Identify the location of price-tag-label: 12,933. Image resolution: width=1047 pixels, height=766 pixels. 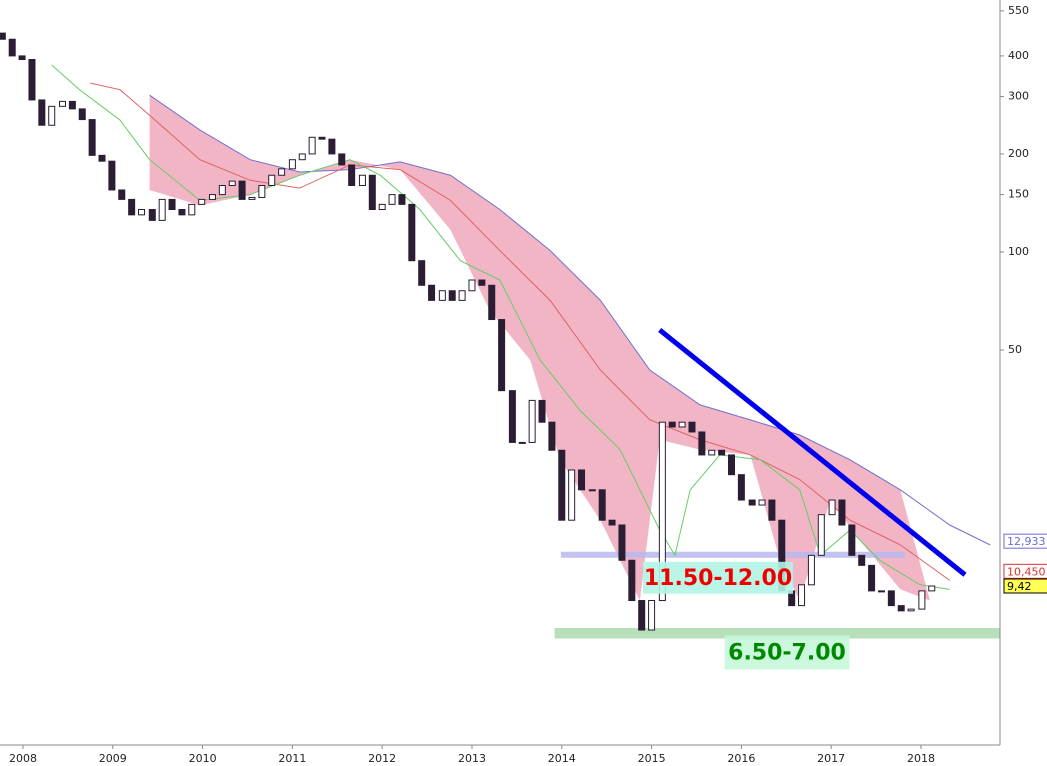
(1026, 541).